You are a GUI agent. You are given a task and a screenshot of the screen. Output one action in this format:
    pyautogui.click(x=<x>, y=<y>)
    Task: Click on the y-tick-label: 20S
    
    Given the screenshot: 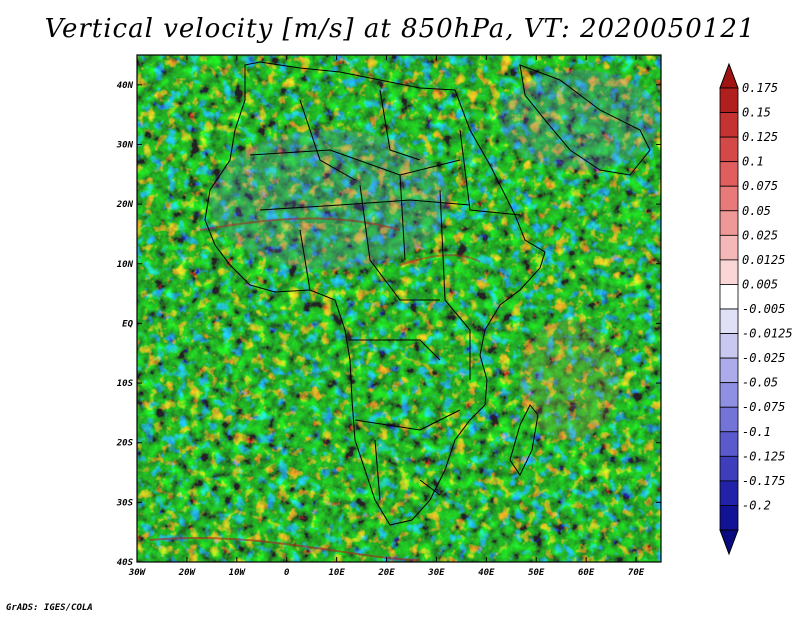 What is the action you would take?
    pyautogui.click(x=125, y=444)
    